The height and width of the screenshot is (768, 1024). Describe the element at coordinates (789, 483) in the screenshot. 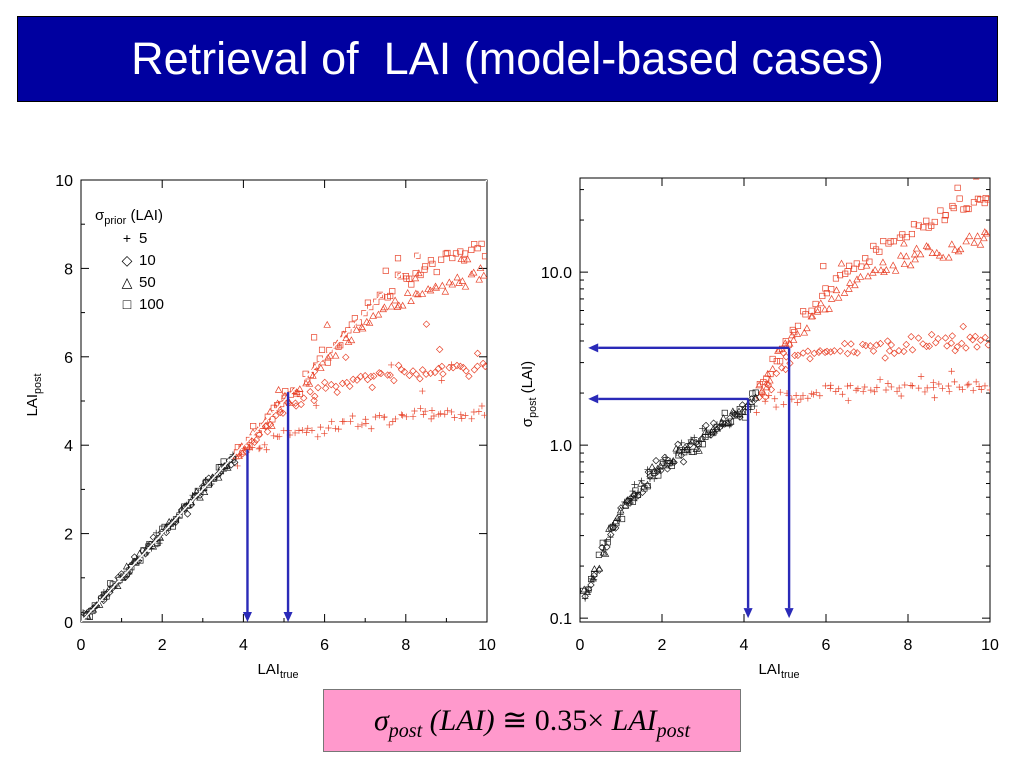

I see `arrow-vertical` at that location.